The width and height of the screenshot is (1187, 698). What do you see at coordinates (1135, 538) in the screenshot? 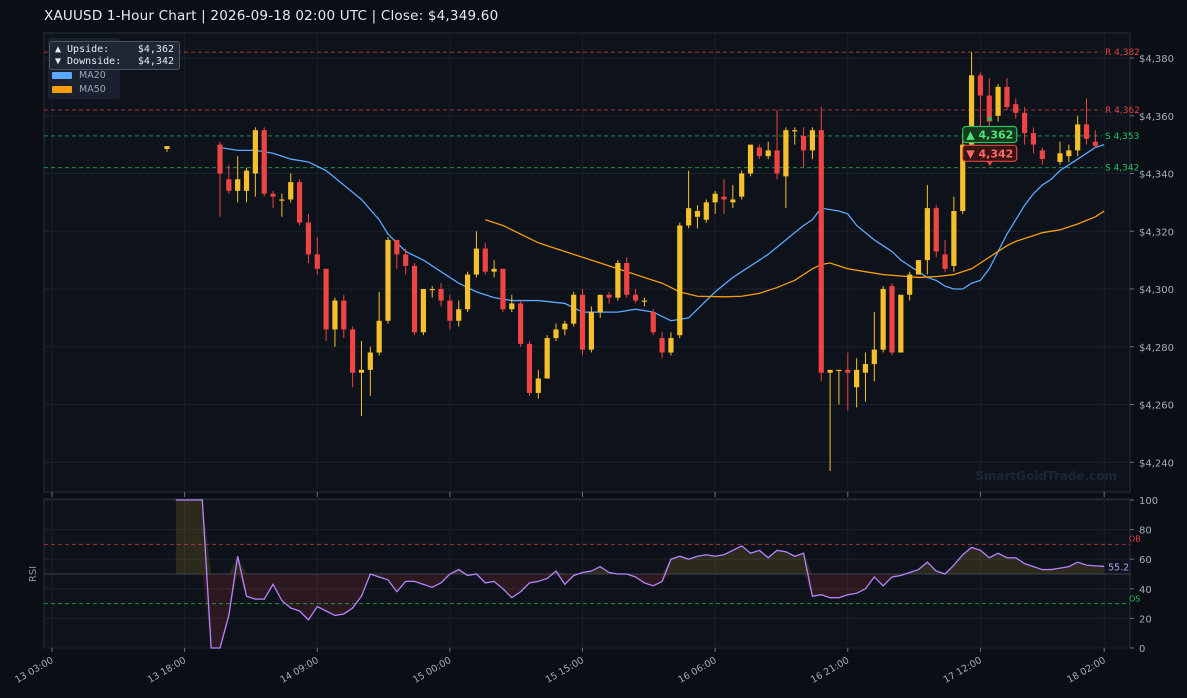
I see `rsi-ob-label: OB` at bounding box center [1135, 538].